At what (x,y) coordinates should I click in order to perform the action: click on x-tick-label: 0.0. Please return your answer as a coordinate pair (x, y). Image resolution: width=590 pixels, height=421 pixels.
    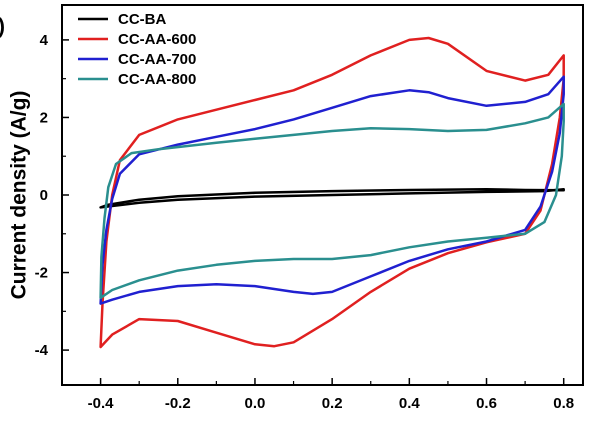
    Looking at the image, I should click on (255, 403).